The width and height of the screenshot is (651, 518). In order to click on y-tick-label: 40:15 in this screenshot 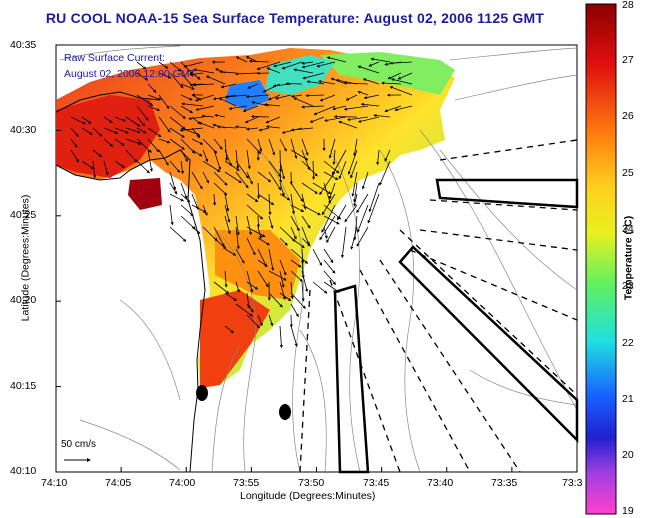, I will do `click(23, 386)`.